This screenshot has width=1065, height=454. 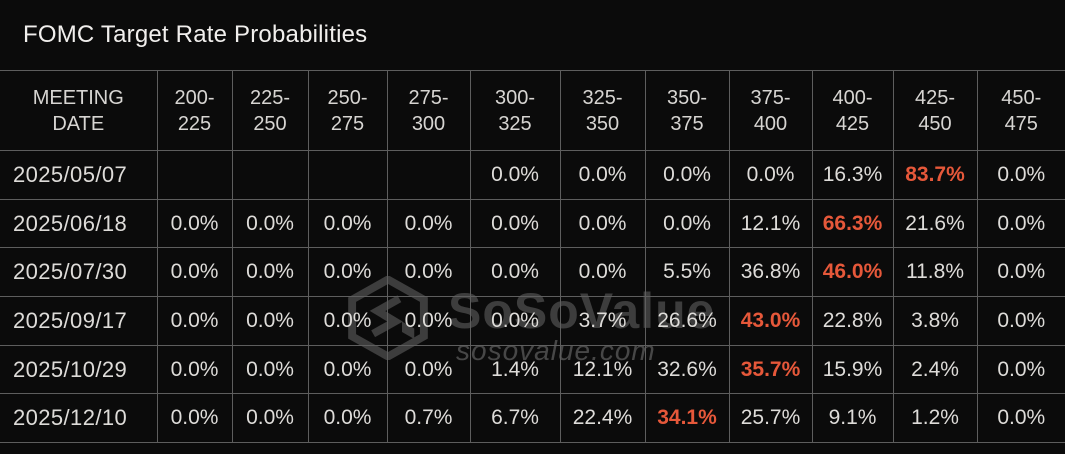 I want to click on meeting-date-cell: 2025/10/29, so click(x=79, y=369).